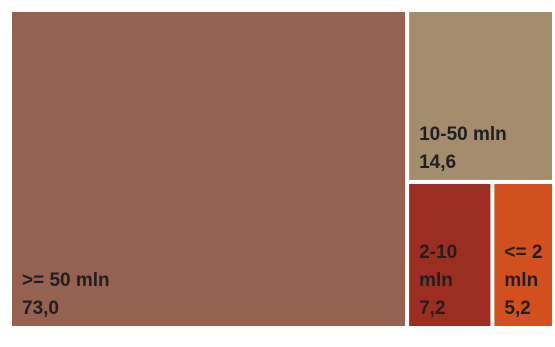  I want to click on tile-label-2-mln: <= 2, so click(523, 252).